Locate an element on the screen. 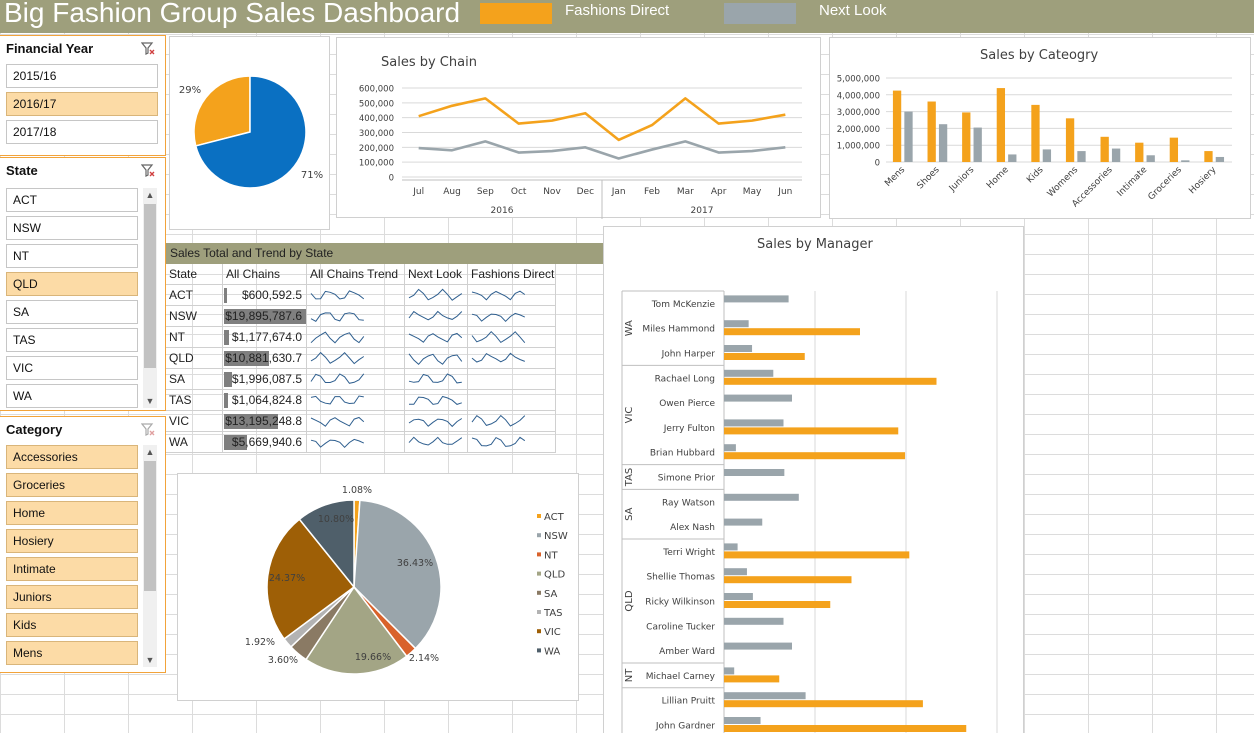  slicer-item-tas: TAS is located at coordinates (72, 340).